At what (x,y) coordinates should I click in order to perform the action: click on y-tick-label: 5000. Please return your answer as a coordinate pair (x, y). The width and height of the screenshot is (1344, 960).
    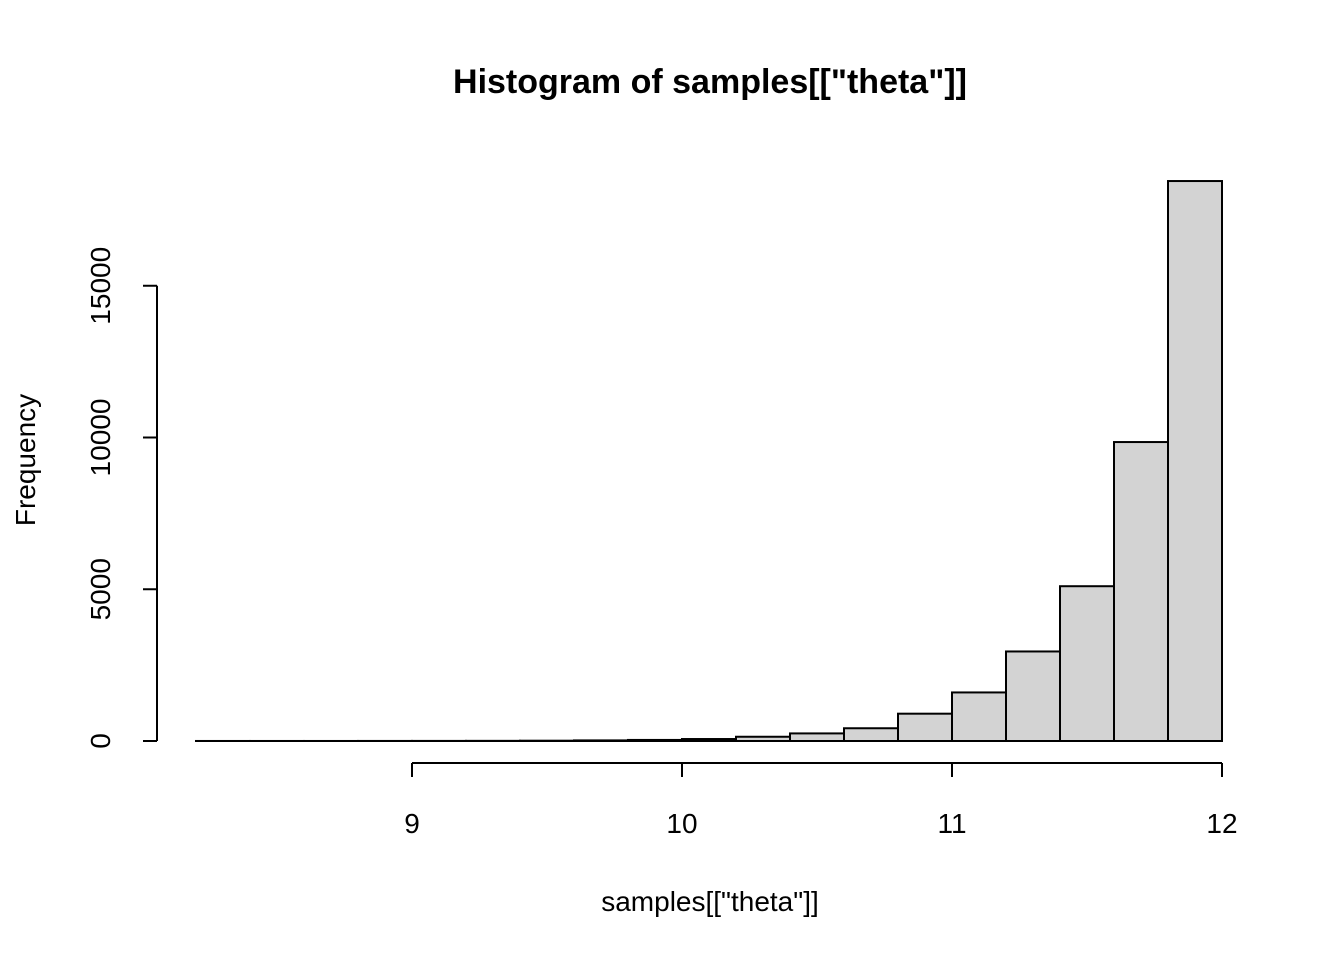
    Looking at the image, I should click on (100, 589).